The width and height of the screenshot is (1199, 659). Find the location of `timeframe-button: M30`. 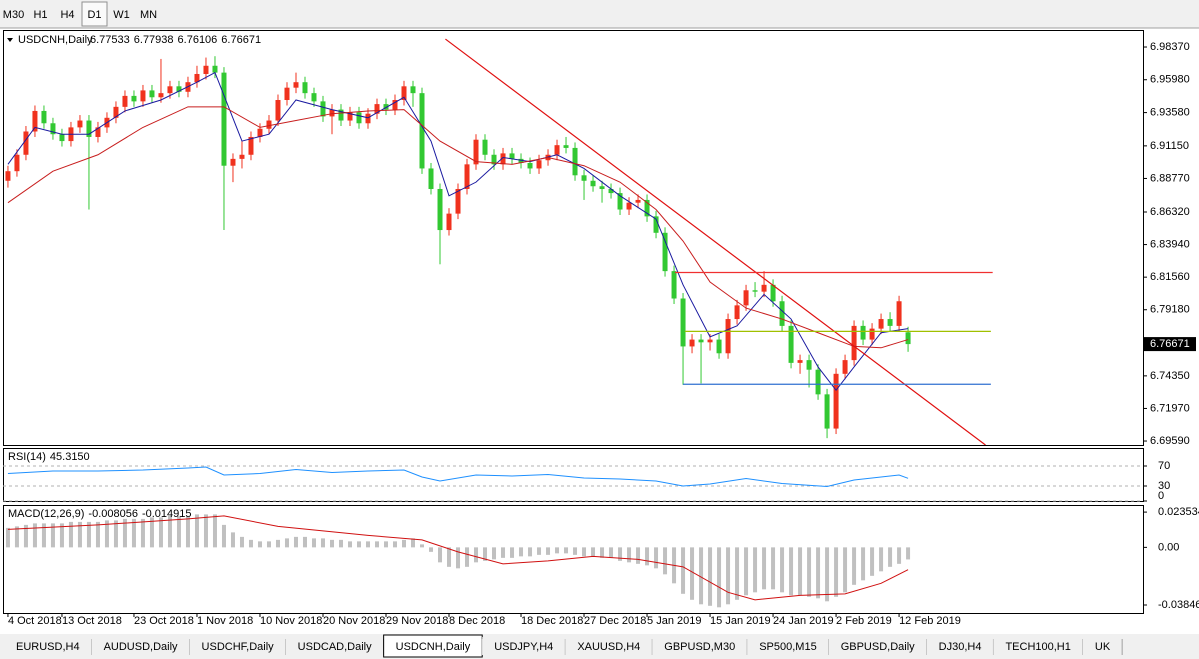

timeframe-button: M30 is located at coordinates (13, 15).